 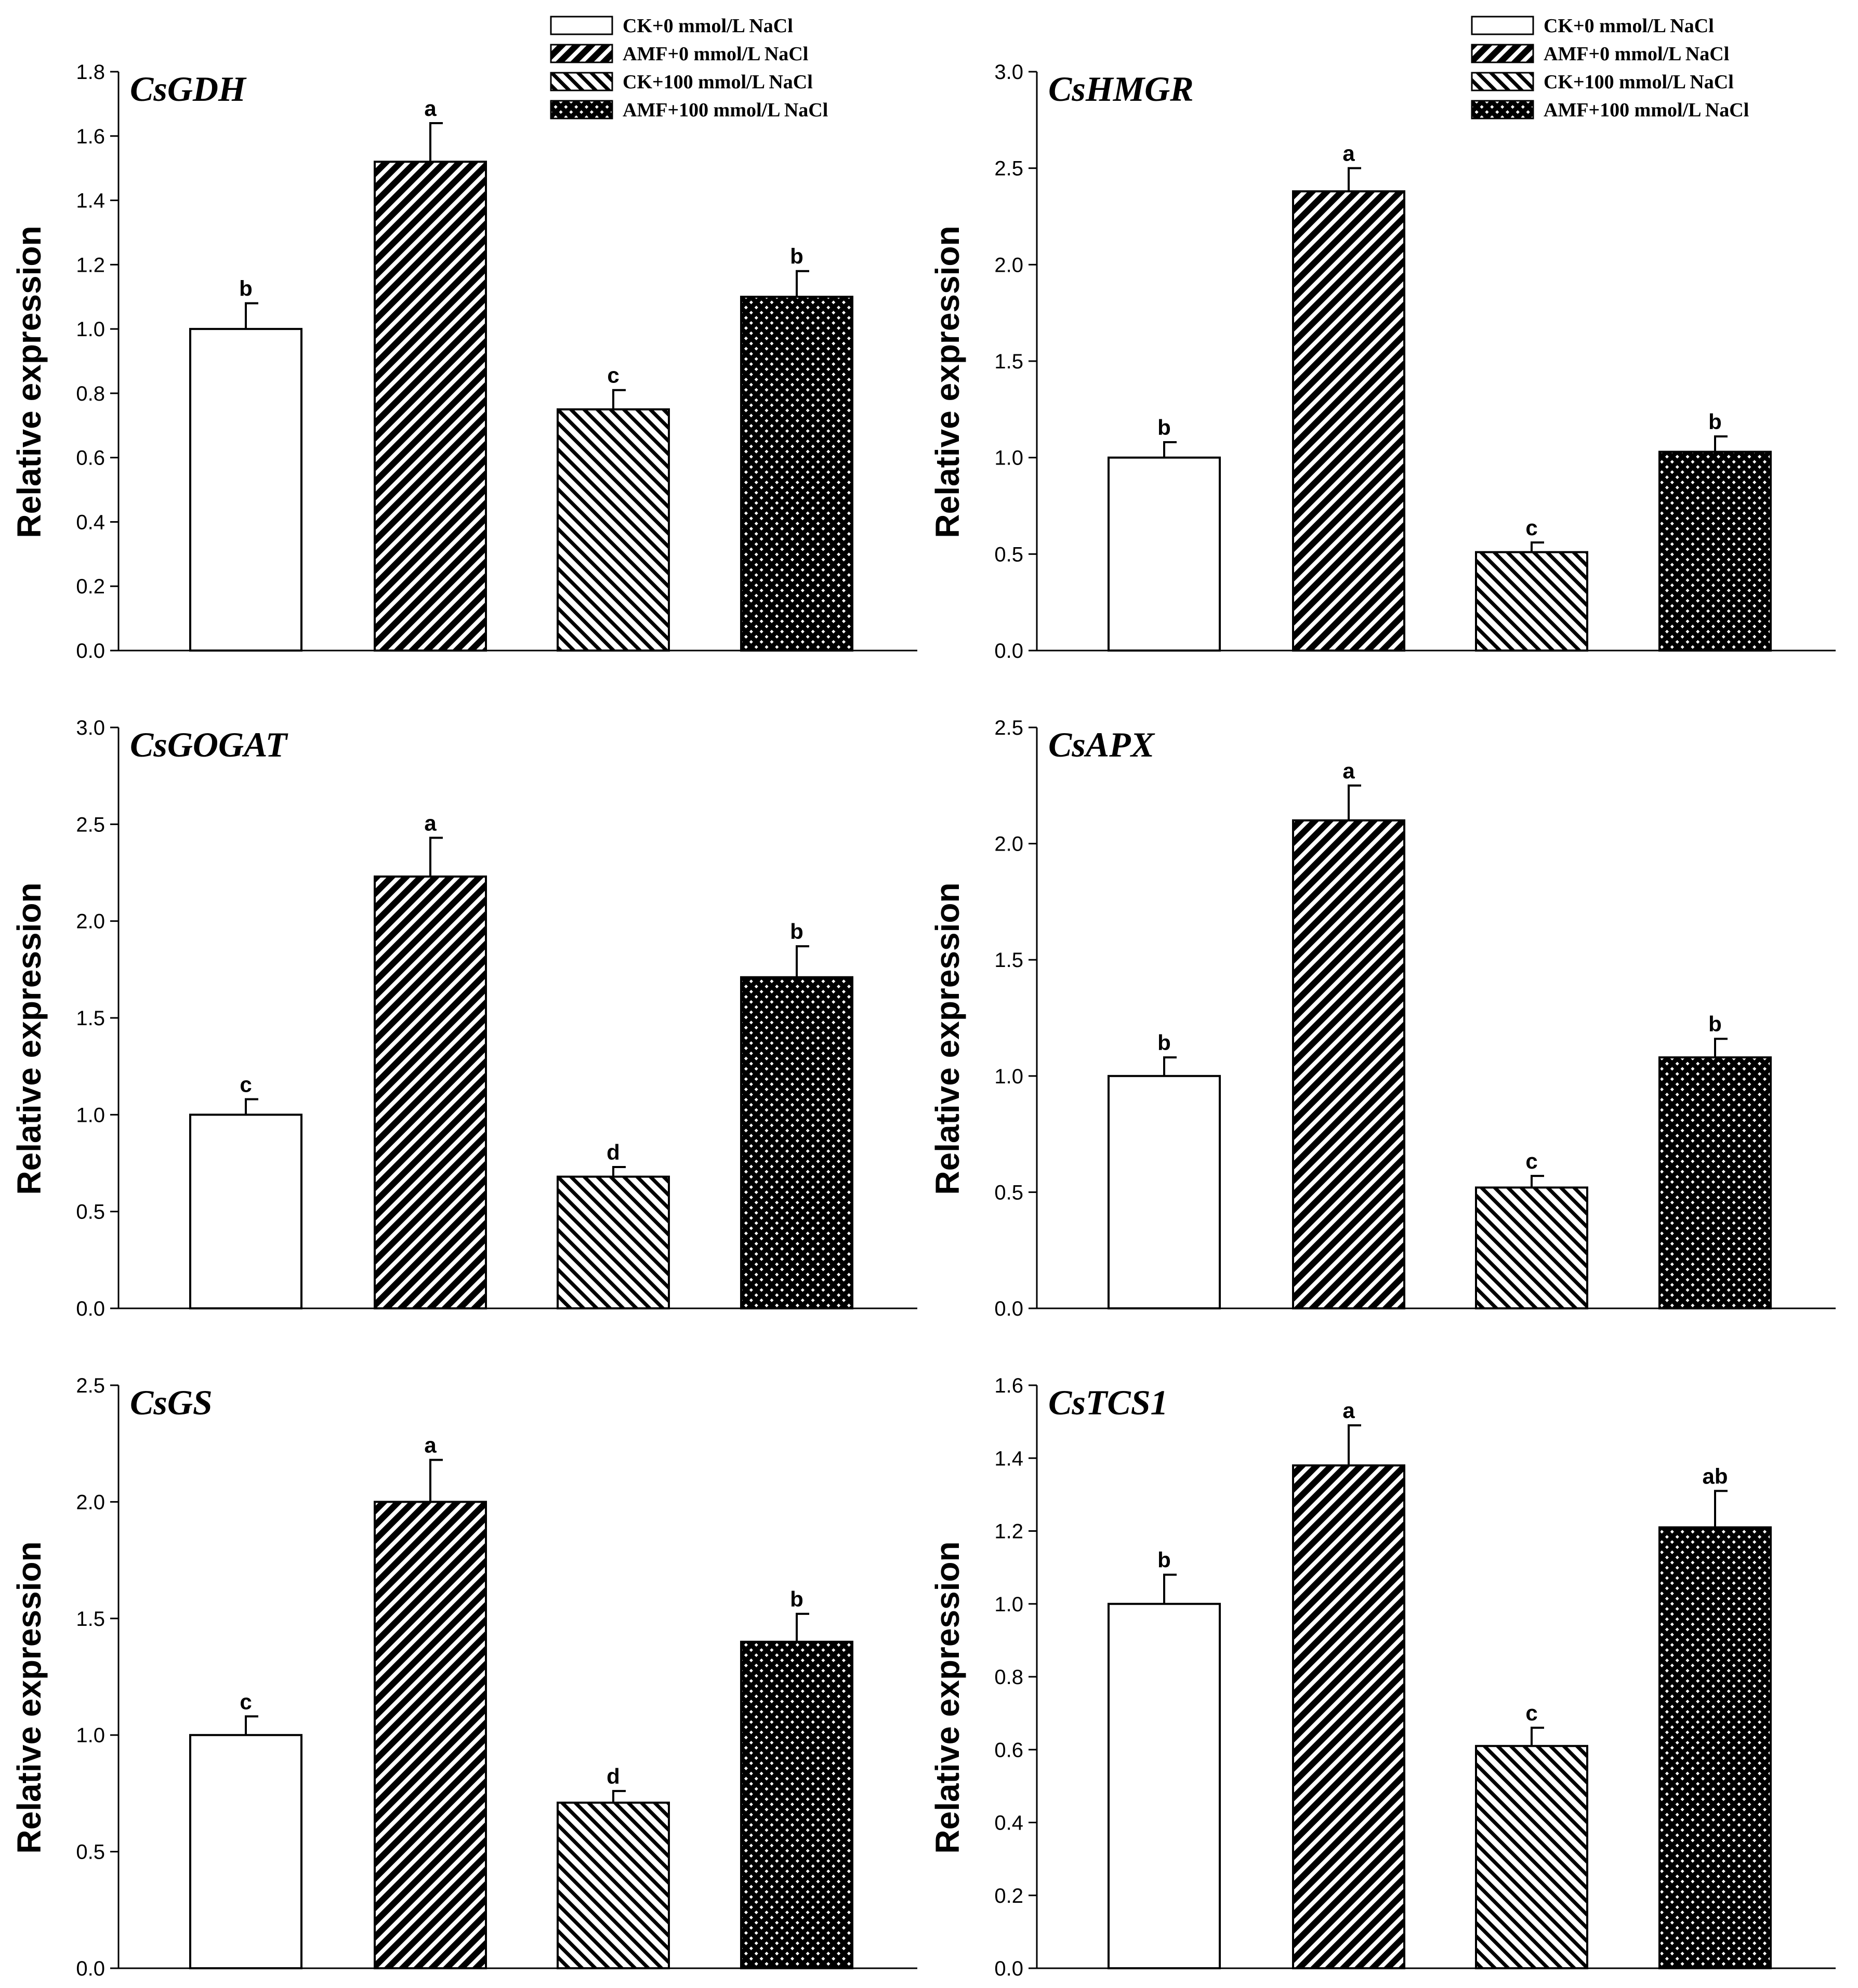 I want to click on panel-4-sig-2: c, so click(x=1531, y=1161).